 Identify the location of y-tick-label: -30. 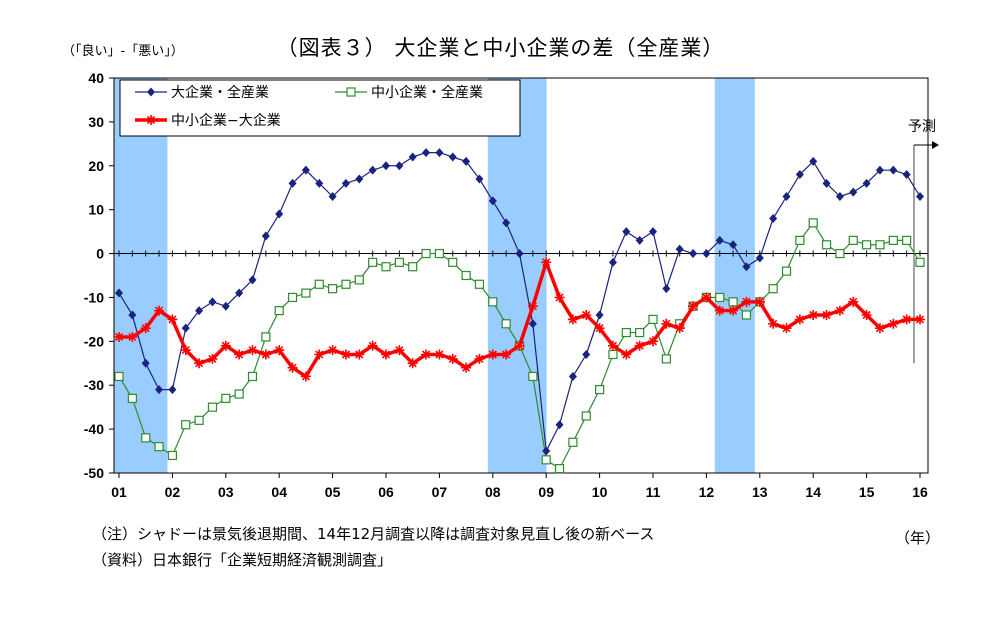
(94, 385).